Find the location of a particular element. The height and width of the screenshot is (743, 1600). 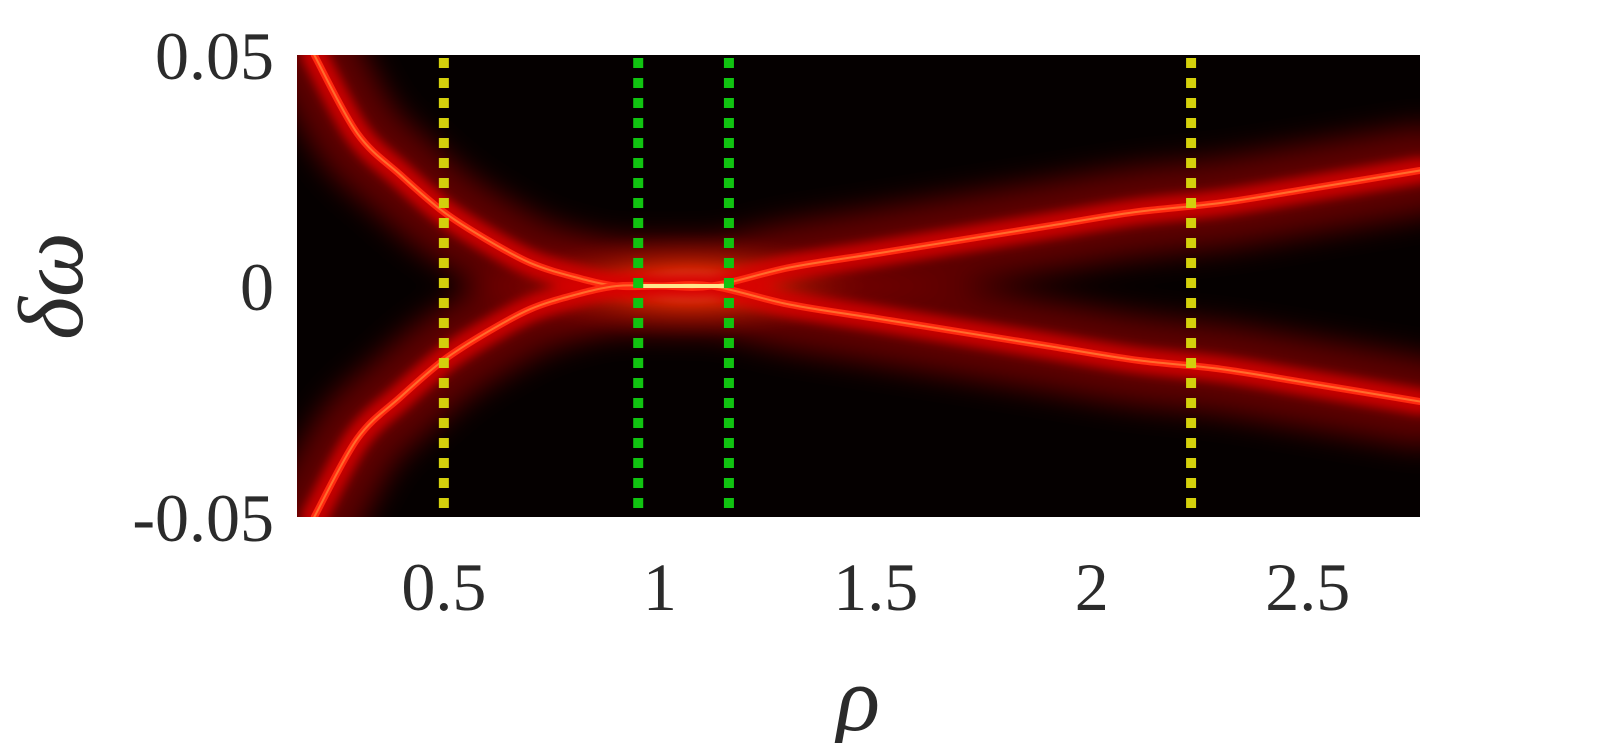

y-axis-label: δω is located at coordinates (51, 286).